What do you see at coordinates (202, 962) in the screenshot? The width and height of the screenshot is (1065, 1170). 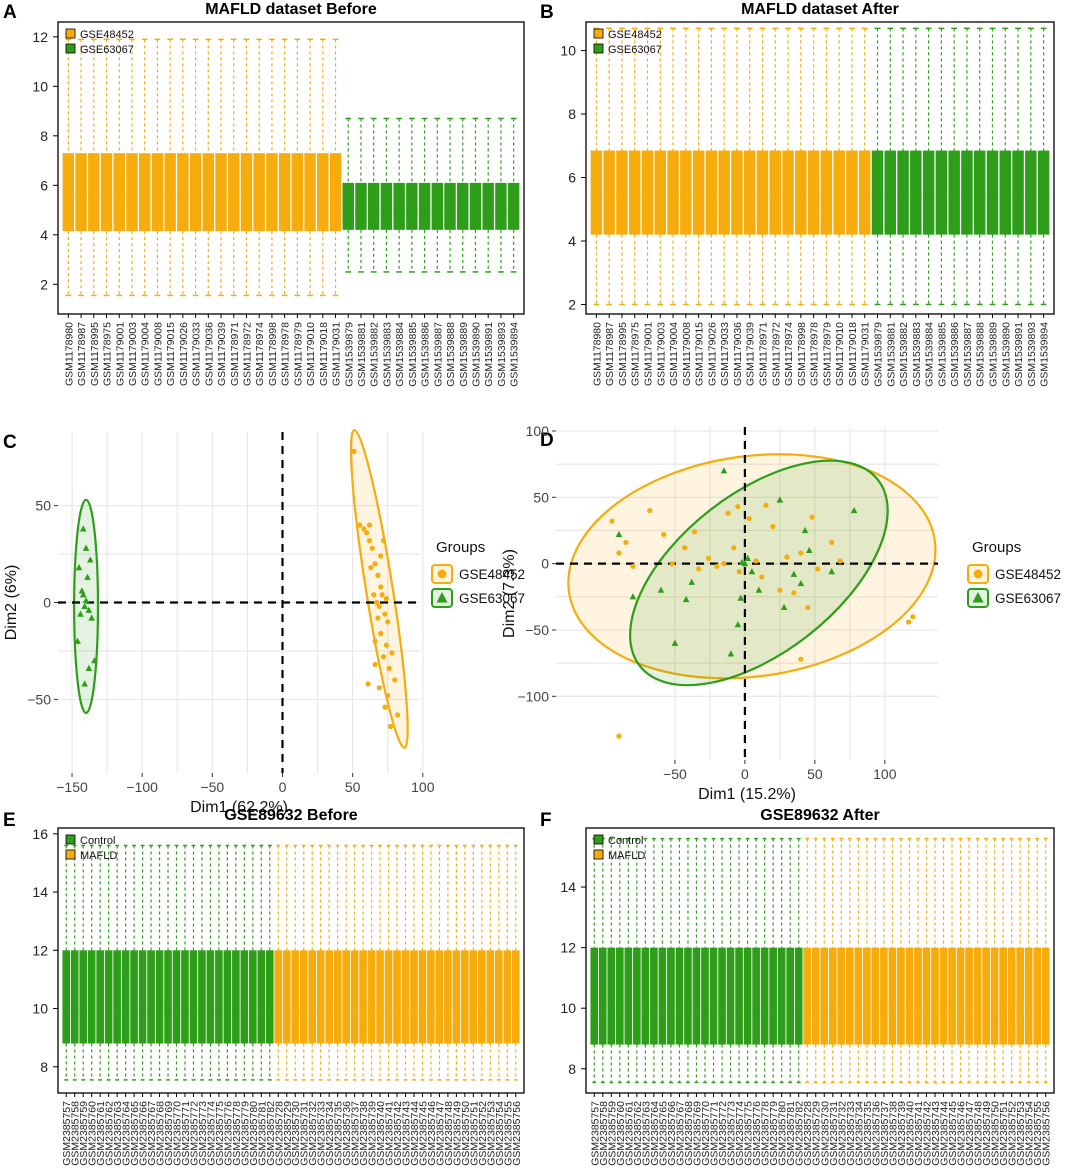 I see `box-GSM2385773` at bounding box center [202, 962].